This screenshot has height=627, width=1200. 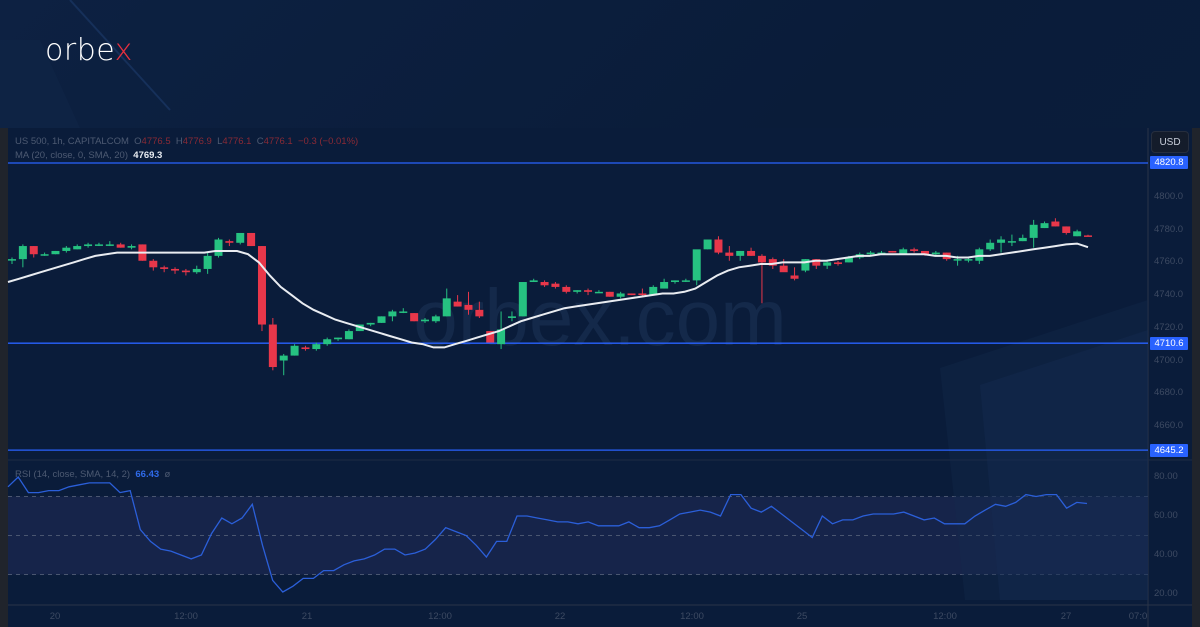 I want to click on ma-legend: MA (20, close, 0, SMA, 20) 4769.3, so click(x=88, y=155).